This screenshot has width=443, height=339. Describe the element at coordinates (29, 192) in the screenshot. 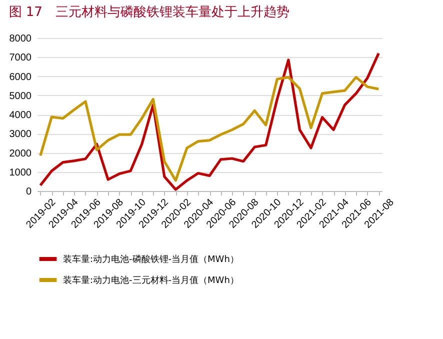

I see `y-tick-label: 0` at that location.